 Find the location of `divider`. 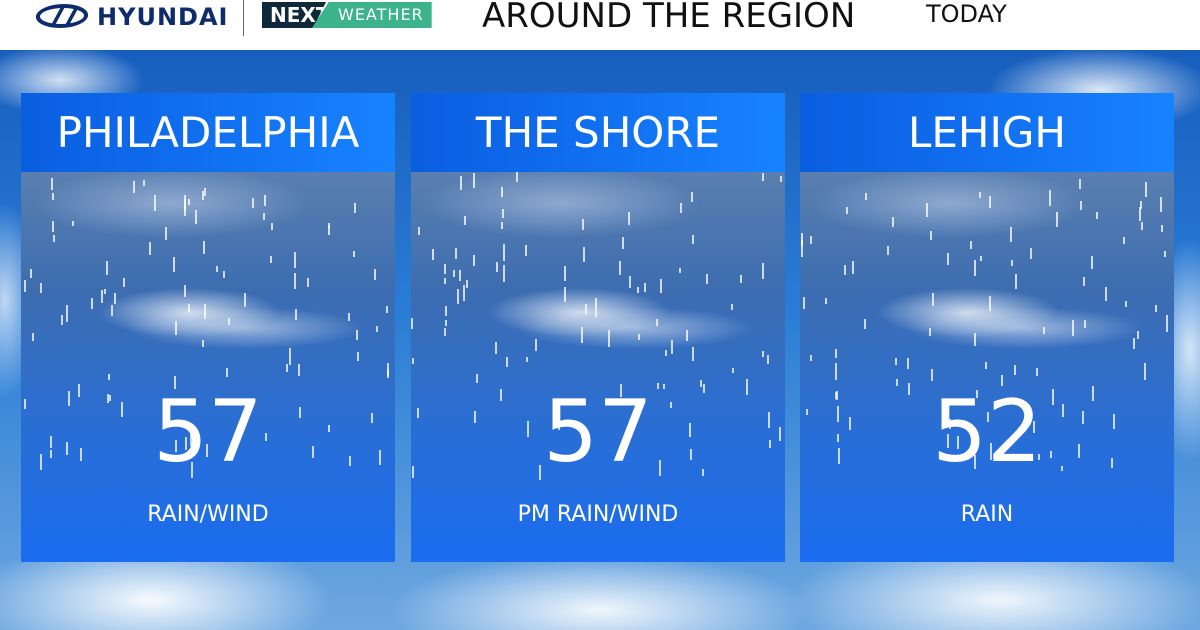

divider is located at coordinates (243, 18).